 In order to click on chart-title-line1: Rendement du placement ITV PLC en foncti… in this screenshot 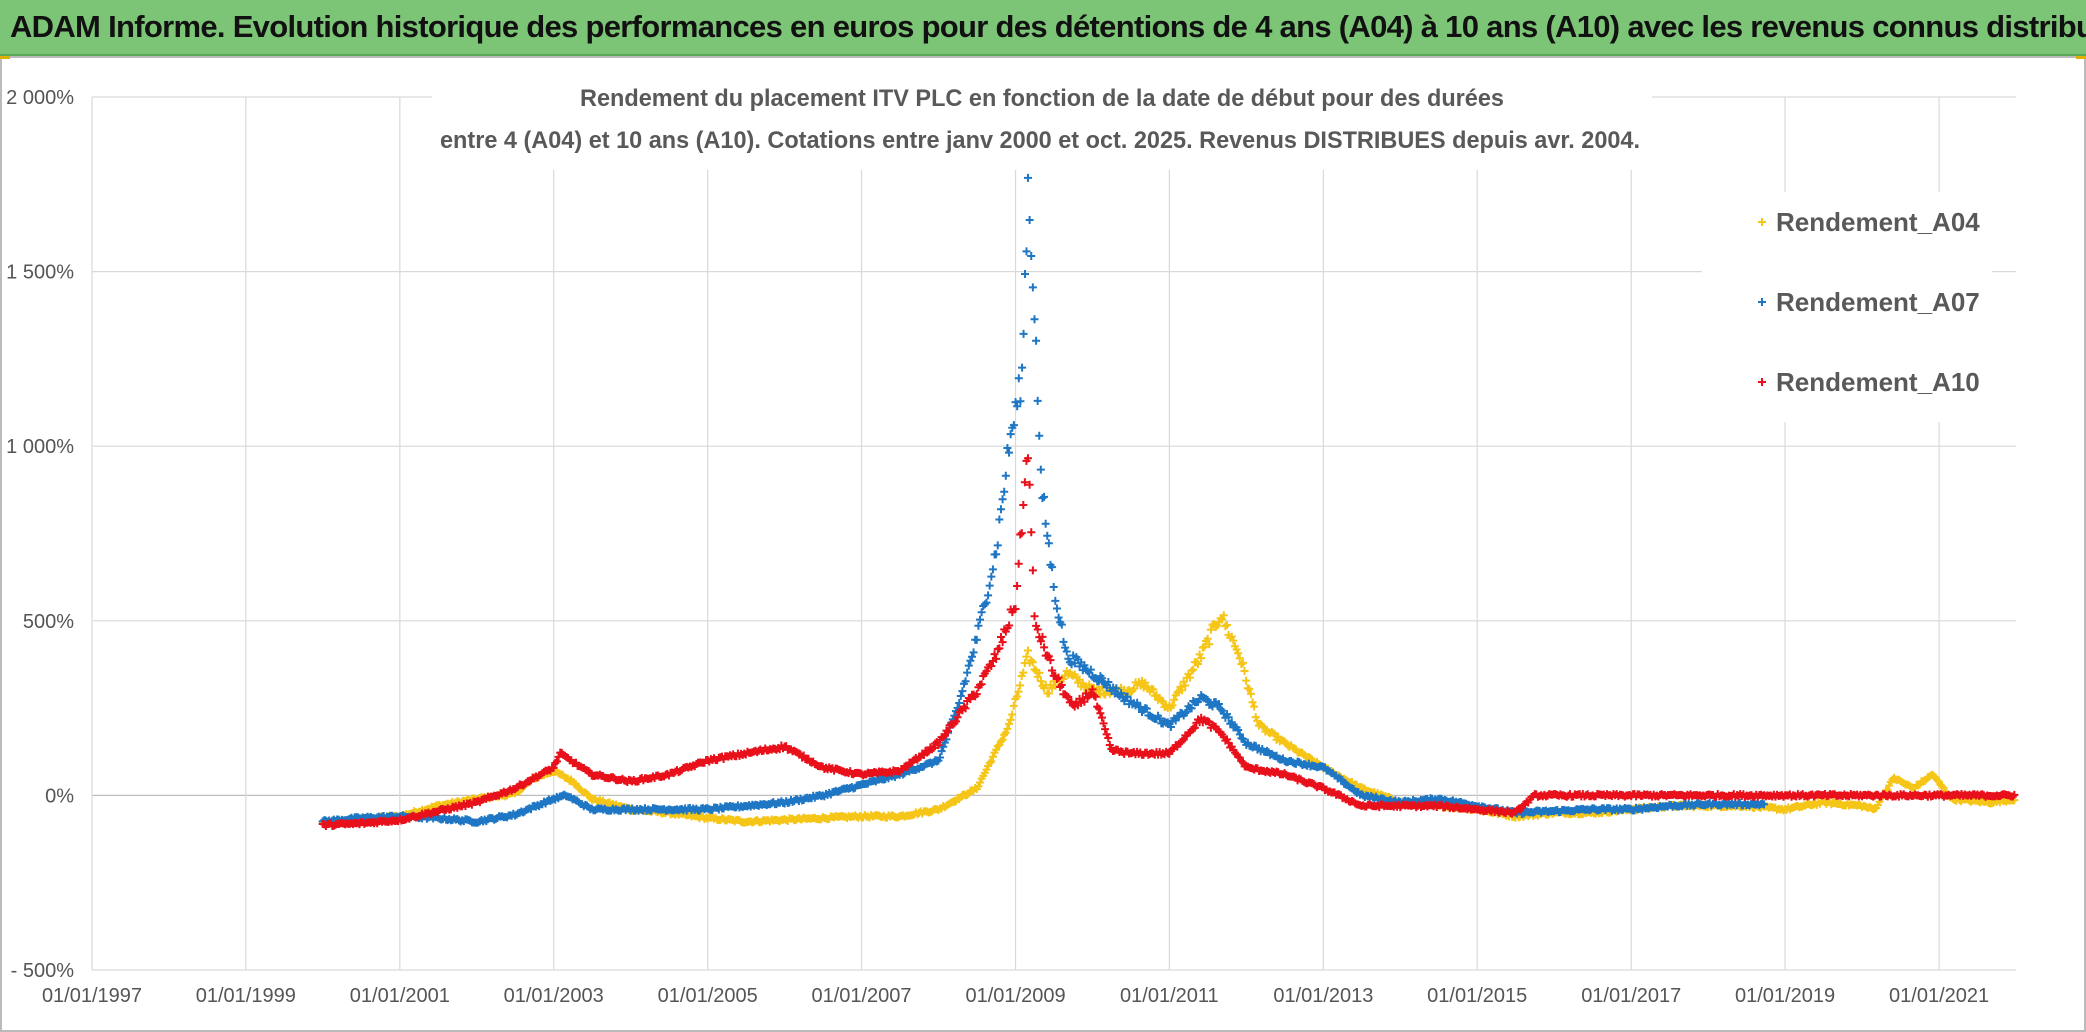, I will do `click(1042, 98)`.